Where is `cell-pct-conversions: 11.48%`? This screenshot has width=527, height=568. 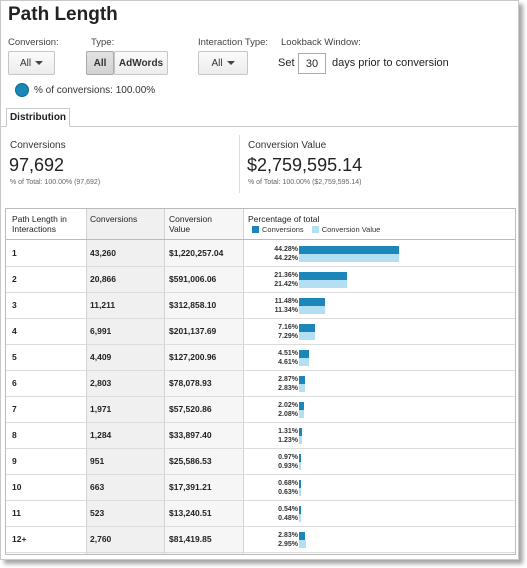
cell-pct-conversions: 11.48% is located at coordinates (286, 301).